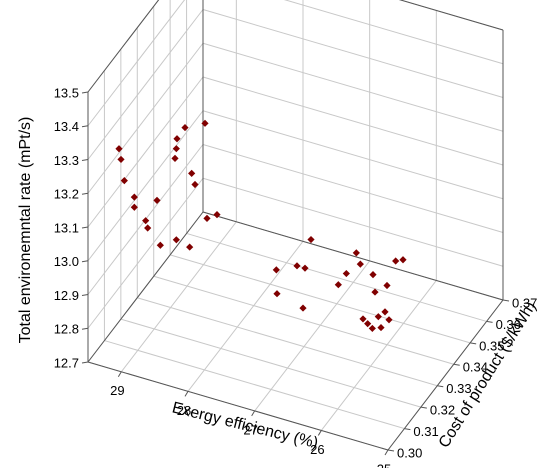  Describe the element at coordinates (66, 329) in the screenshot. I see `z-tick-label: 12.8` at that location.